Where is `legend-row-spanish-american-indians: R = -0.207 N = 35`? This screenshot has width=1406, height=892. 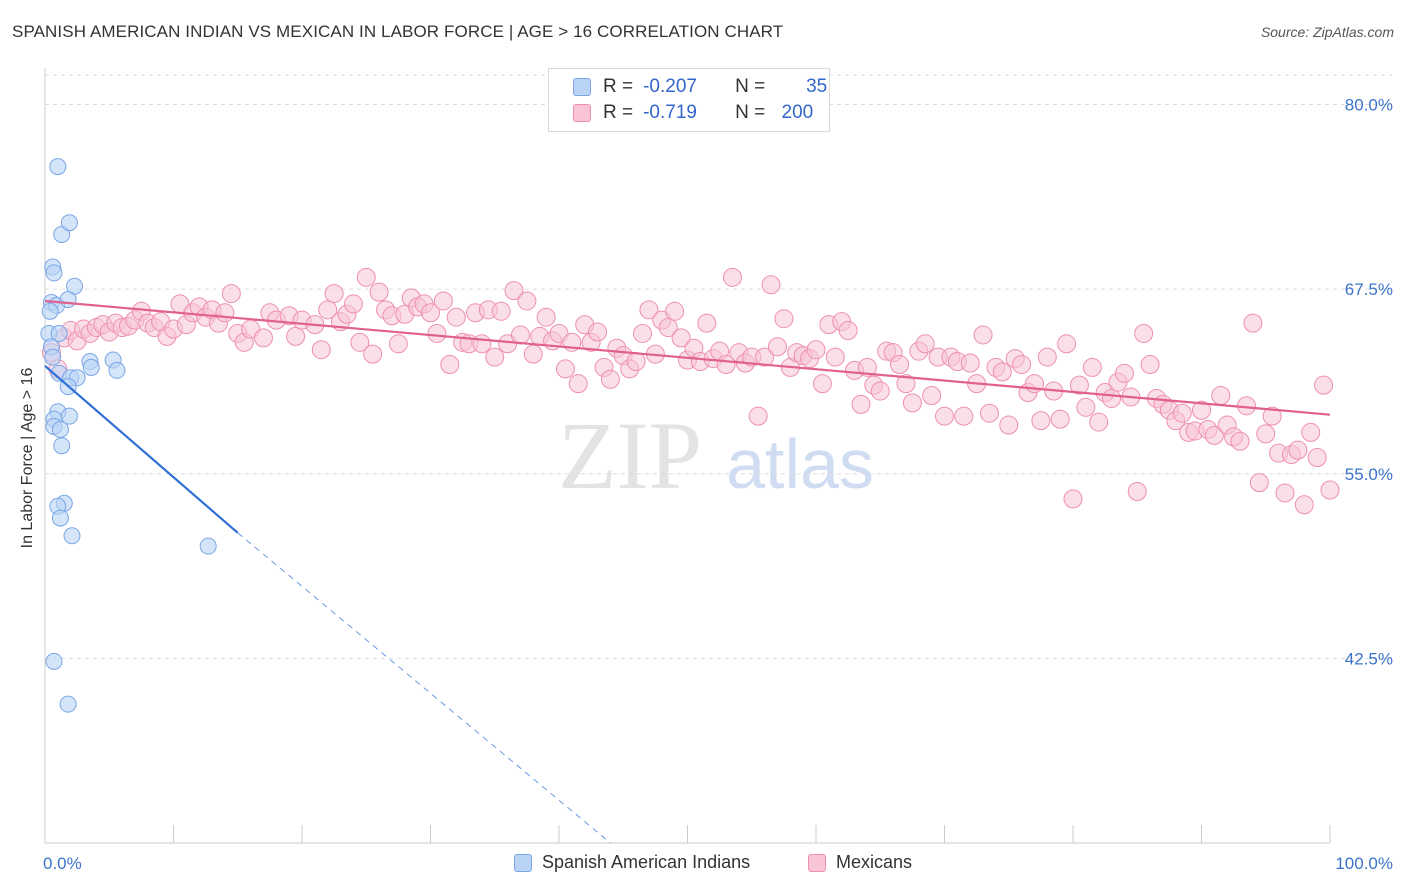
legend-row-spanish-american-indians: R = -0.207 N = 35 is located at coordinates (700, 87).